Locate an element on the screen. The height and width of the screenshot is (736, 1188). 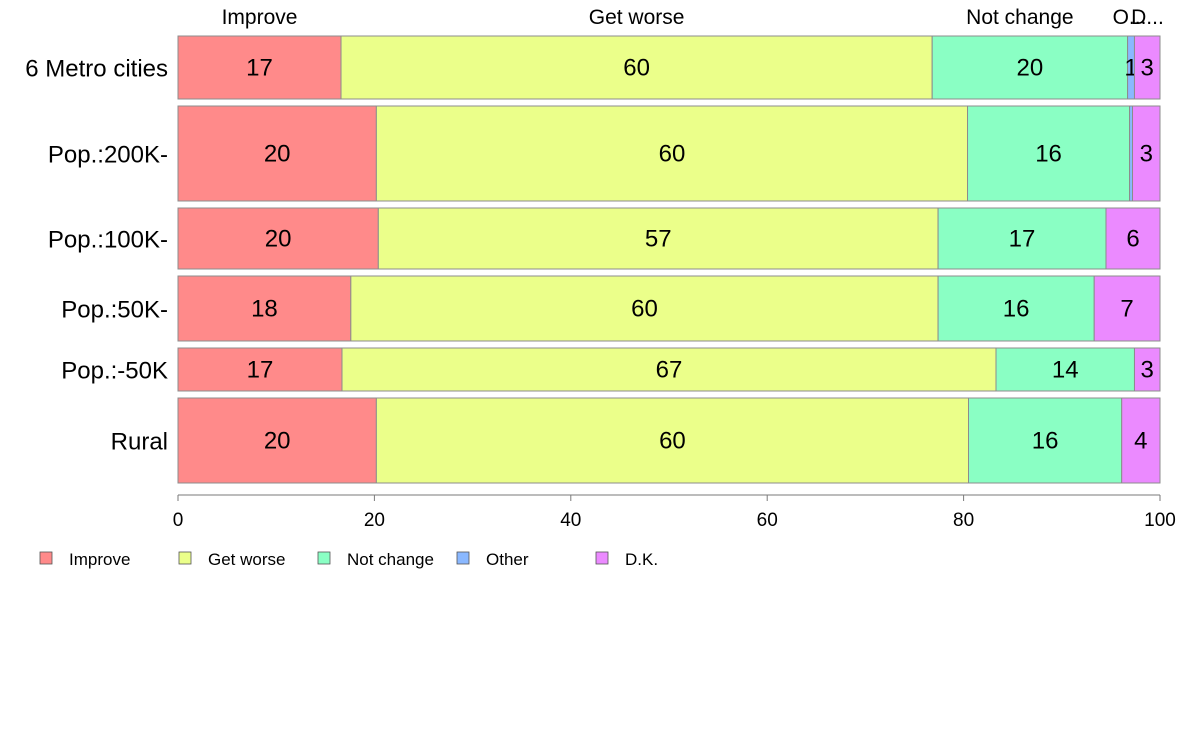
bar-row-pop-200k: 20 60 16 3 is located at coordinates (669, 153).